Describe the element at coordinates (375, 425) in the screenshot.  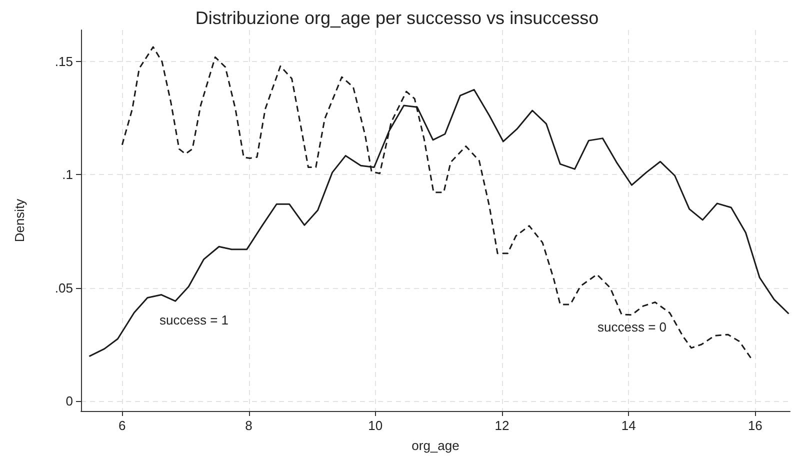
I see `x-tick-label: 10` at that location.